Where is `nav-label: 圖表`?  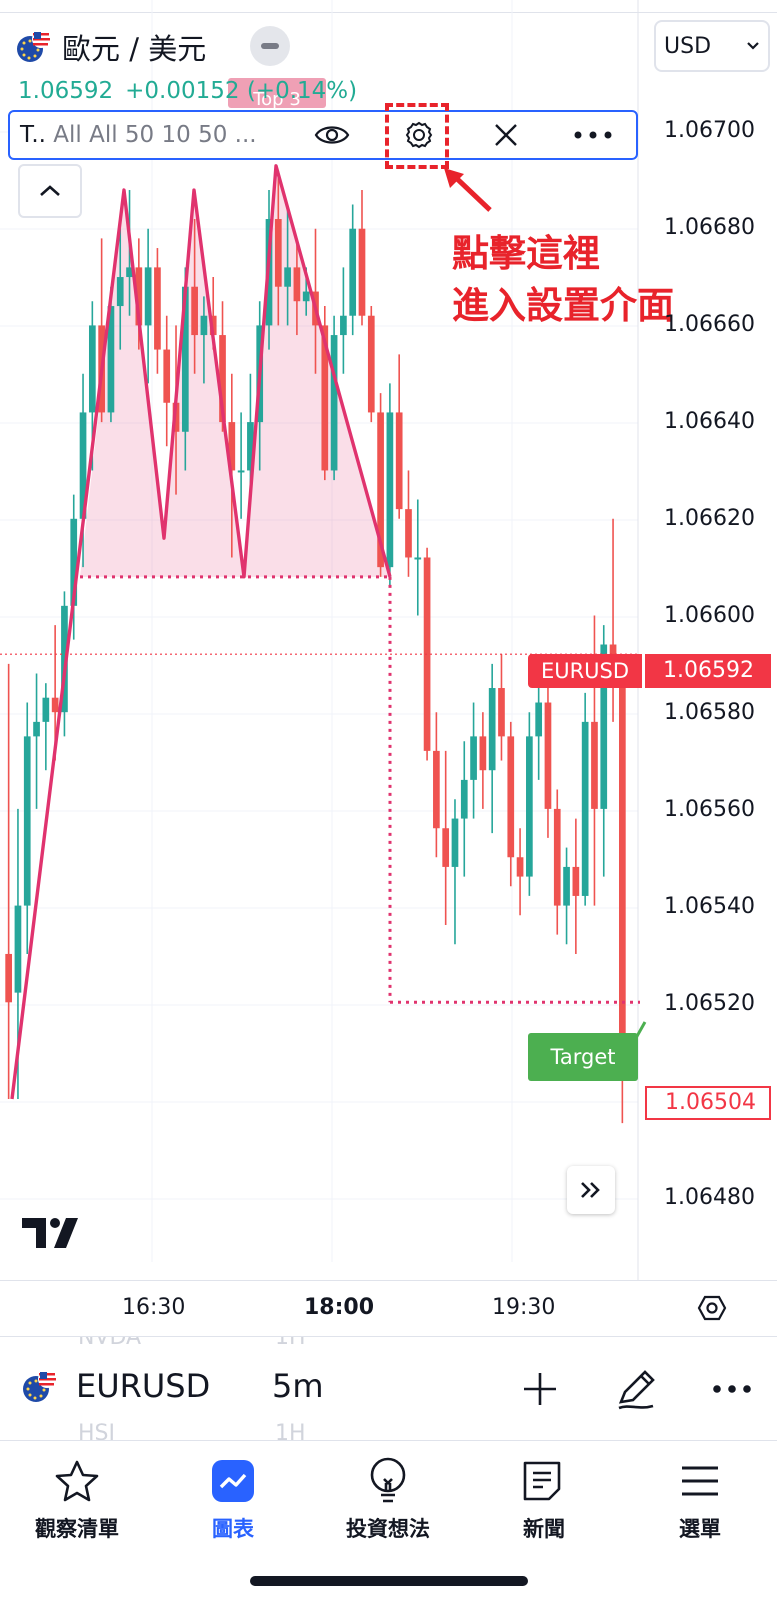 nav-label: 圖表 is located at coordinates (233, 1529).